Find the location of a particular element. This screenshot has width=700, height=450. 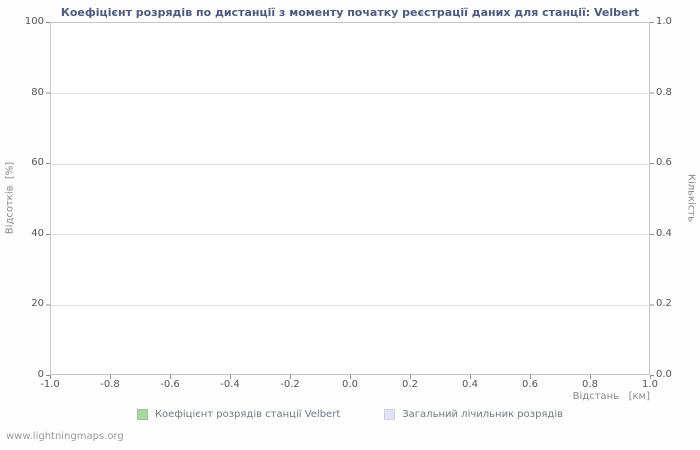

y-left-tick-label: 40 is located at coordinates (37, 233).